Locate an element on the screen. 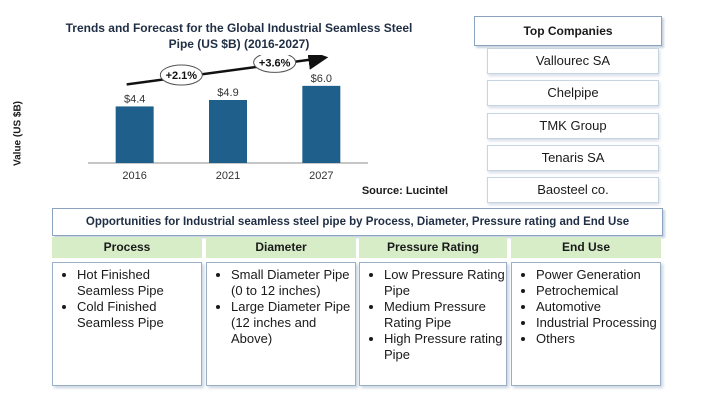 This screenshot has width=701, height=415. list-item: Automotive is located at coordinates (598, 307).